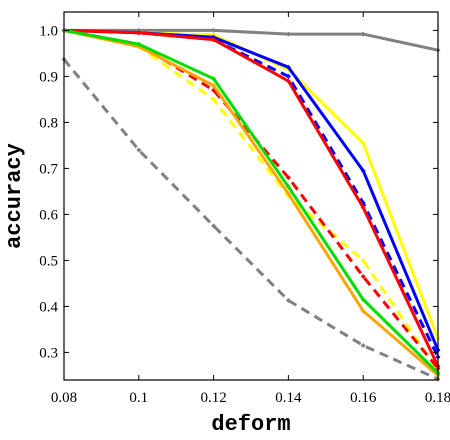  What do you see at coordinates (48, 307) in the screenshot?
I see `y-tick-label: 0.4` at bounding box center [48, 307].